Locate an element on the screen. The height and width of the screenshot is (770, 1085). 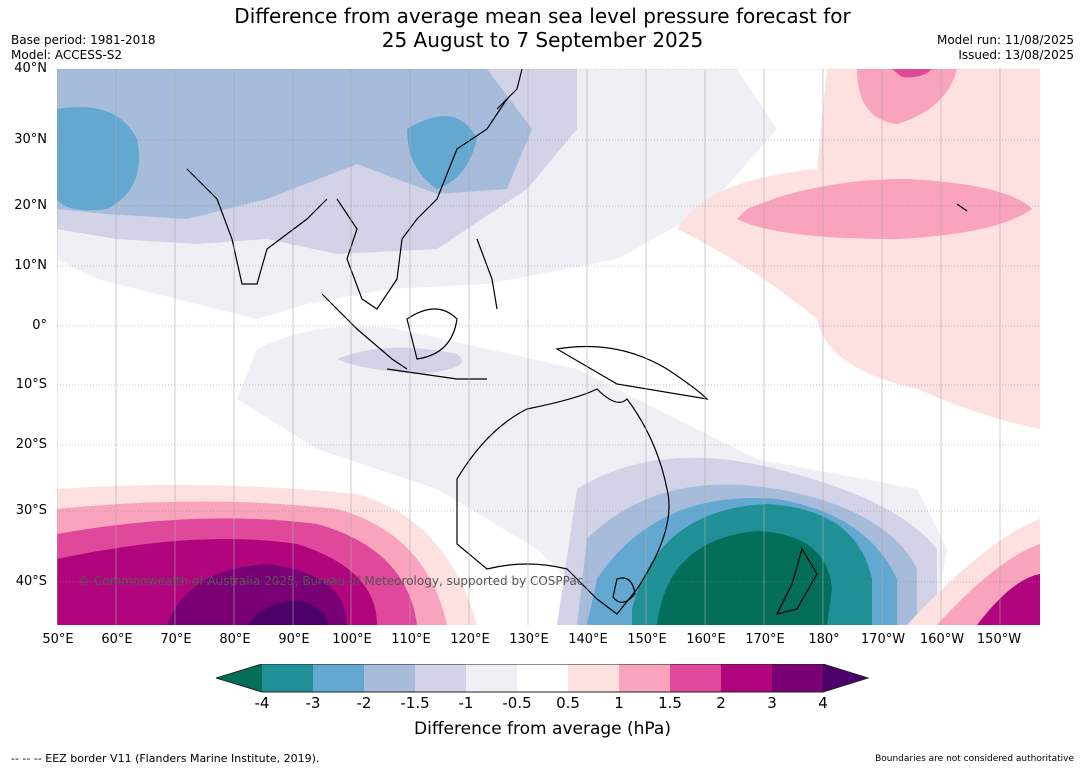
lon-label-180: 180° is located at coordinates (824, 639).